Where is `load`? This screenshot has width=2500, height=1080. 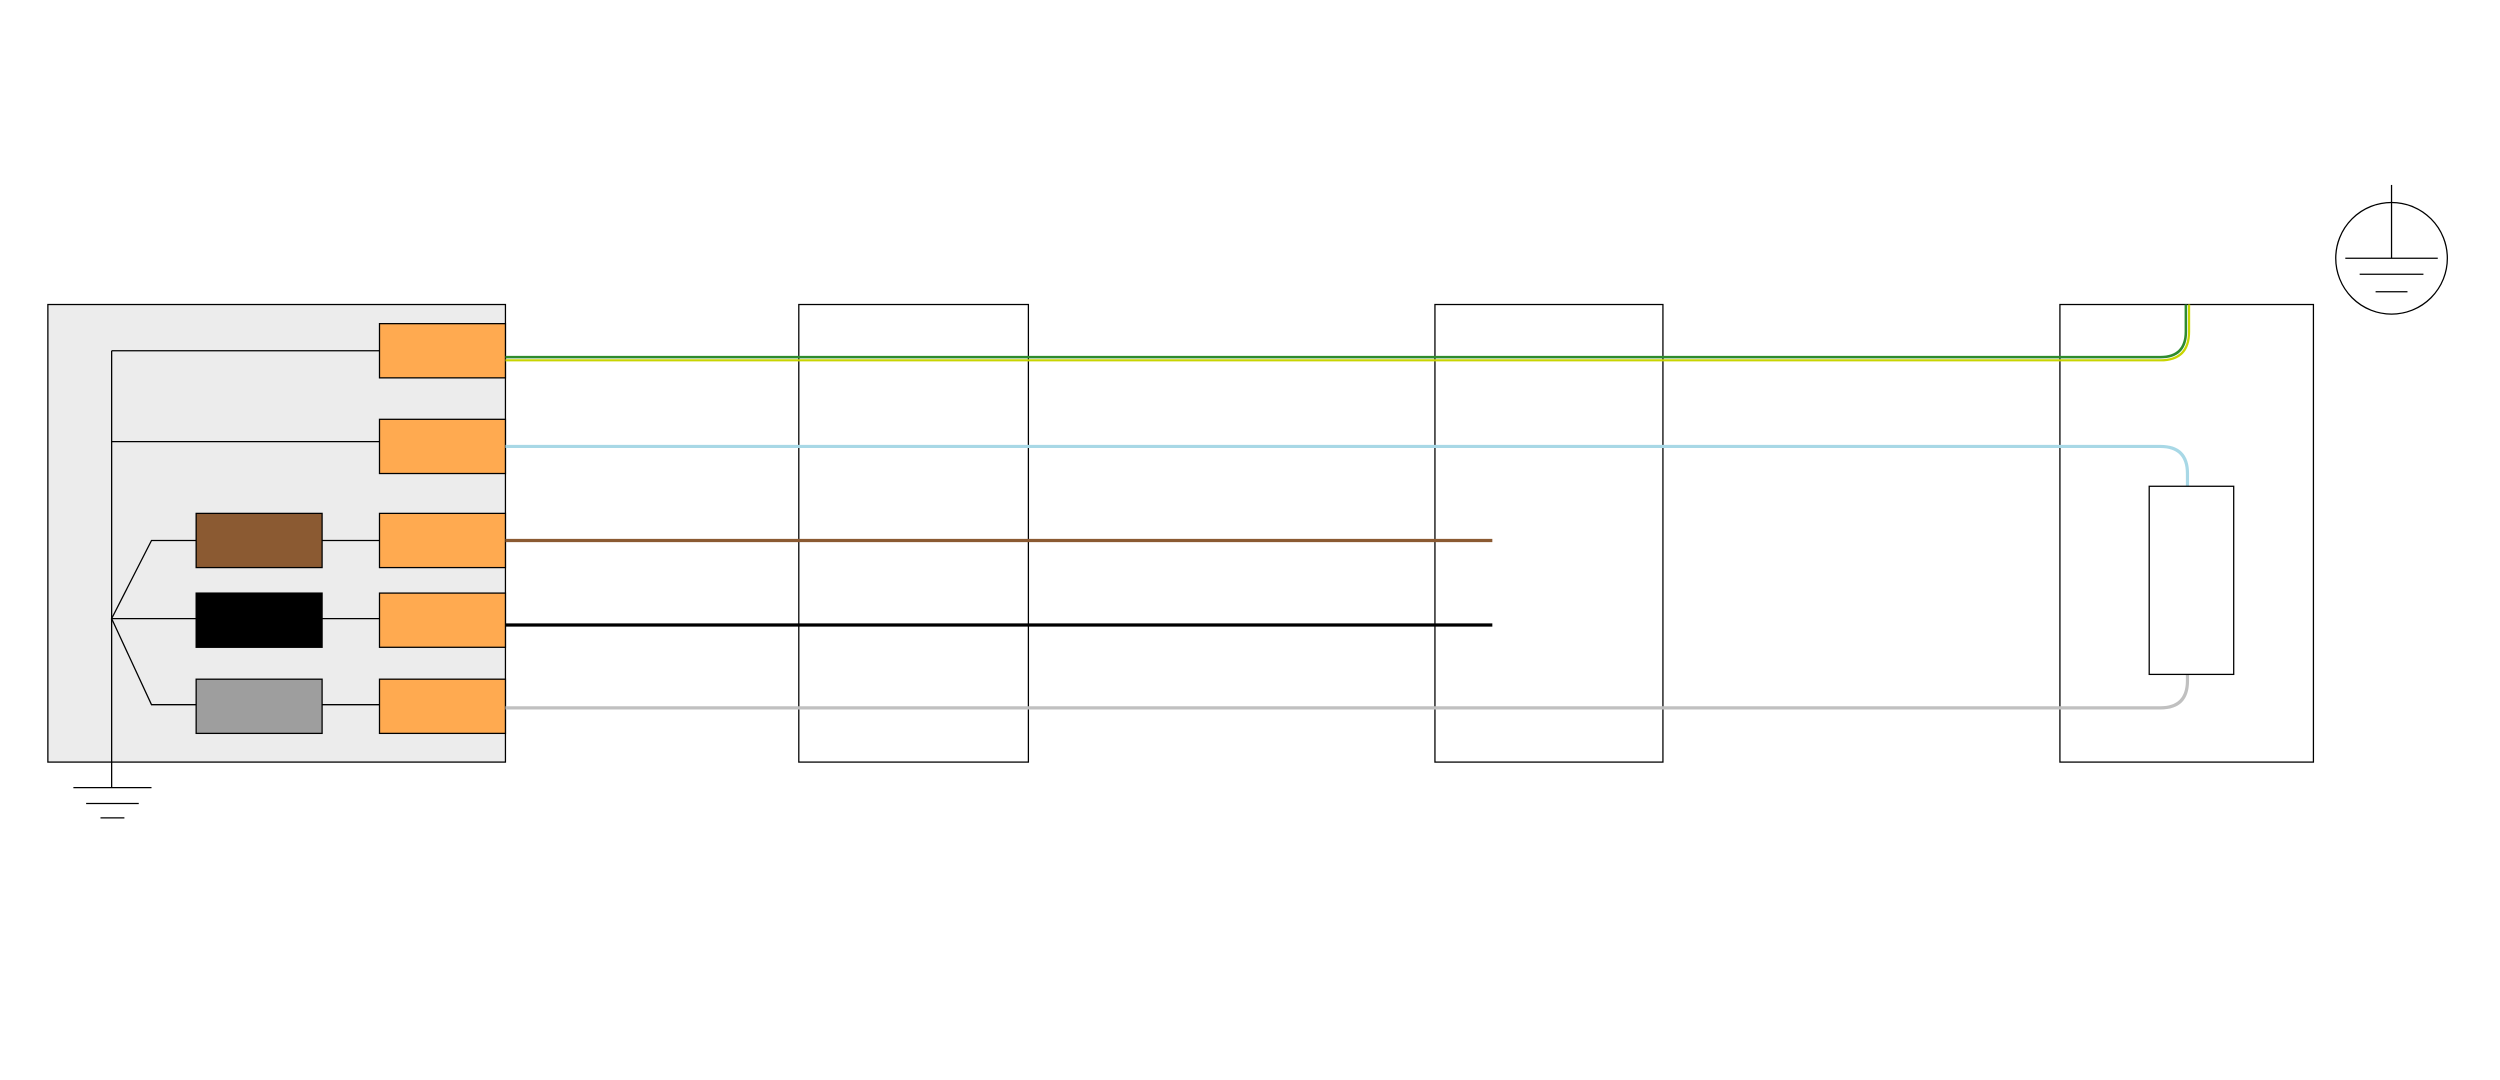
load is located at coordinates (2191, 580).